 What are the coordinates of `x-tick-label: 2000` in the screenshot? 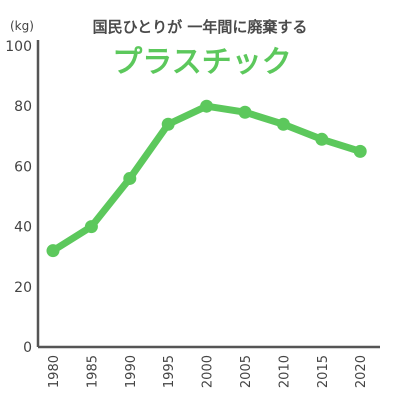 It's located at (208, 371).